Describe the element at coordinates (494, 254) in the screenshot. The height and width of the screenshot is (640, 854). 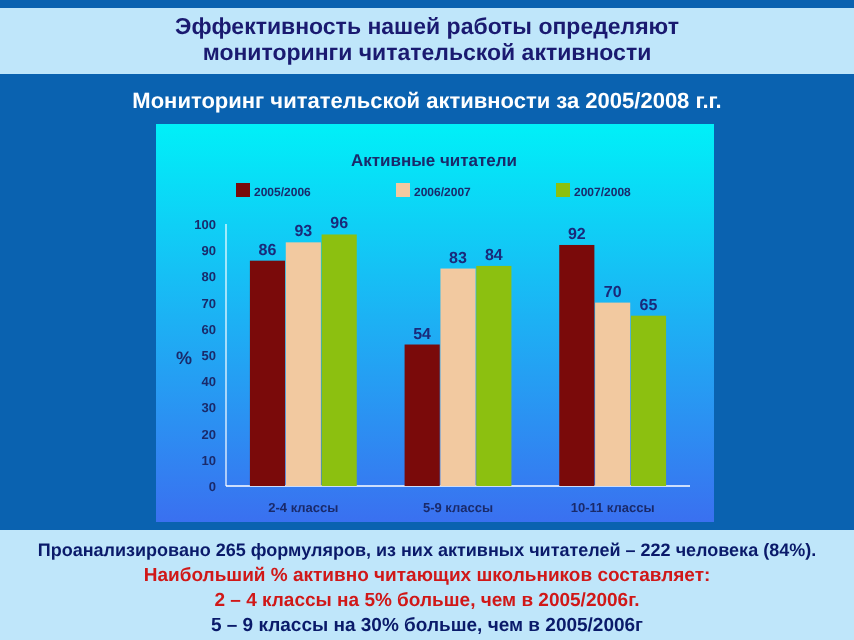
I see `data-label: 84` at that location.